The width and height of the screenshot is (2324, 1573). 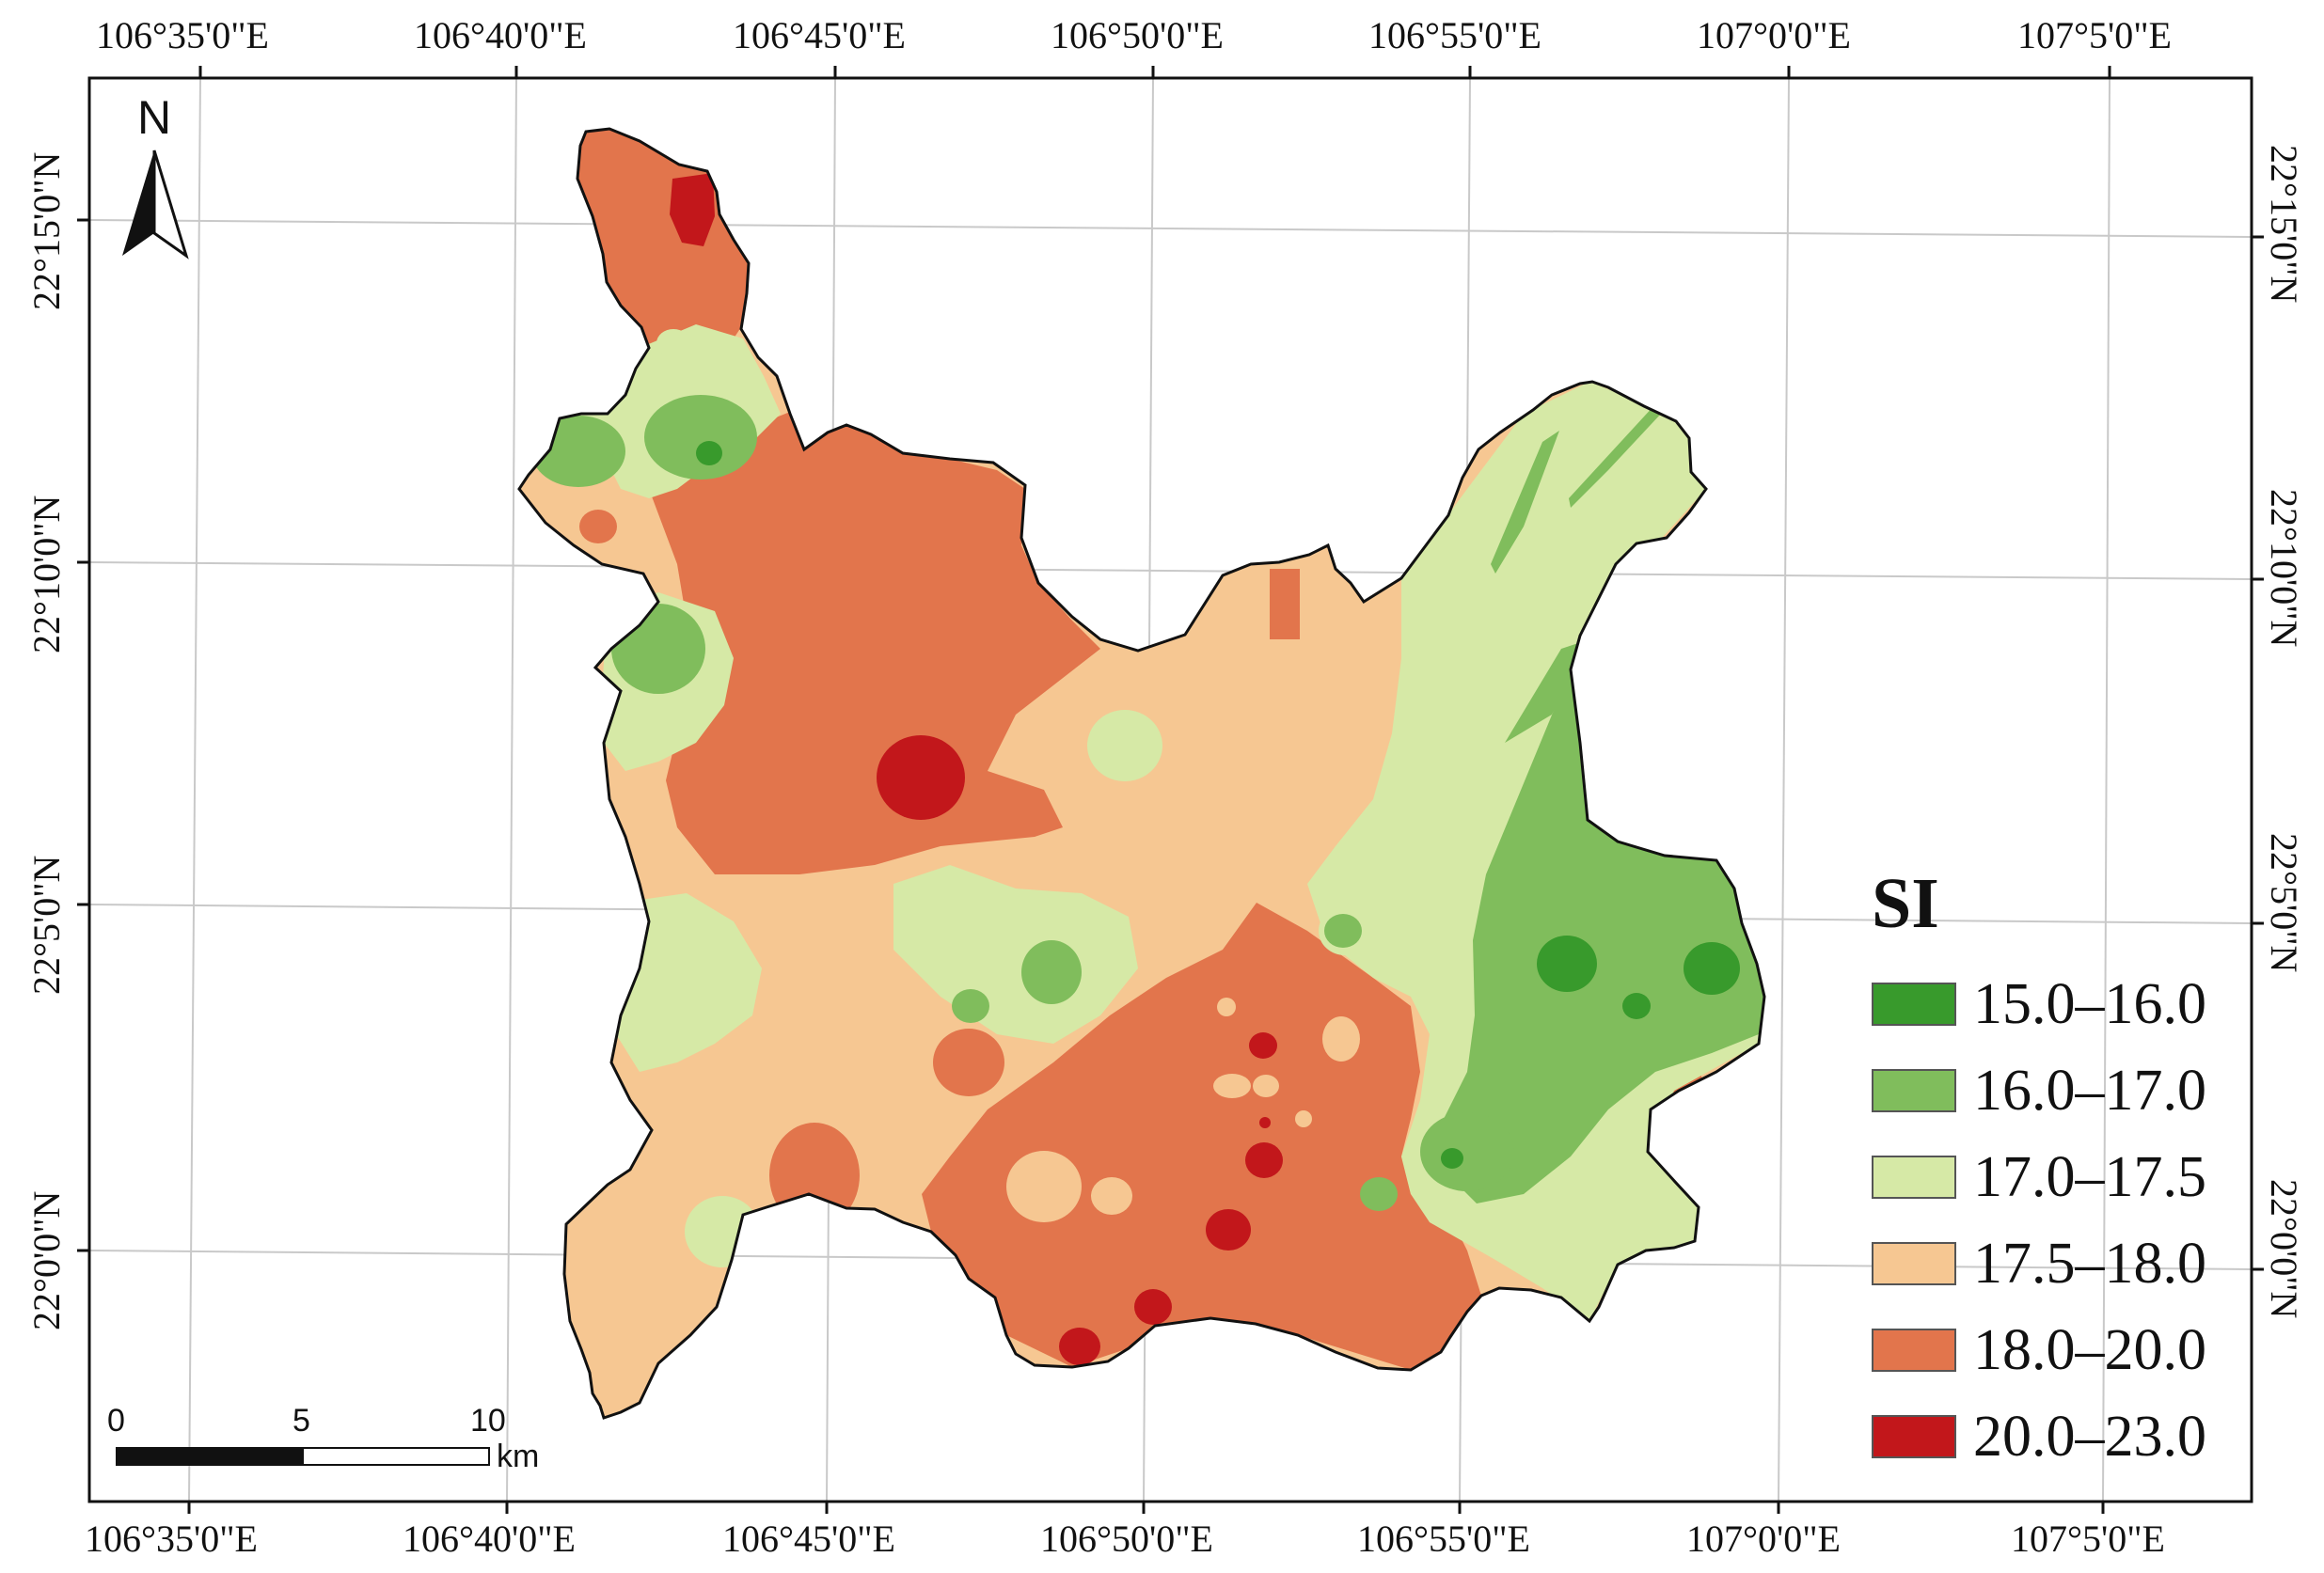 I want to click on si-island-e, so click(x=1266, y=1086).